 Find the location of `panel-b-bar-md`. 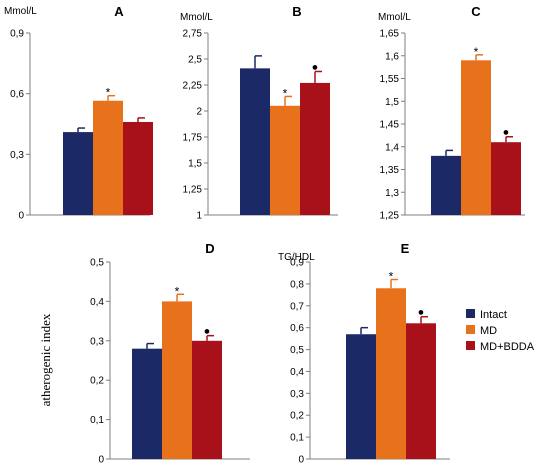

panel-b-bar-md is located at coordinates (285, 160).